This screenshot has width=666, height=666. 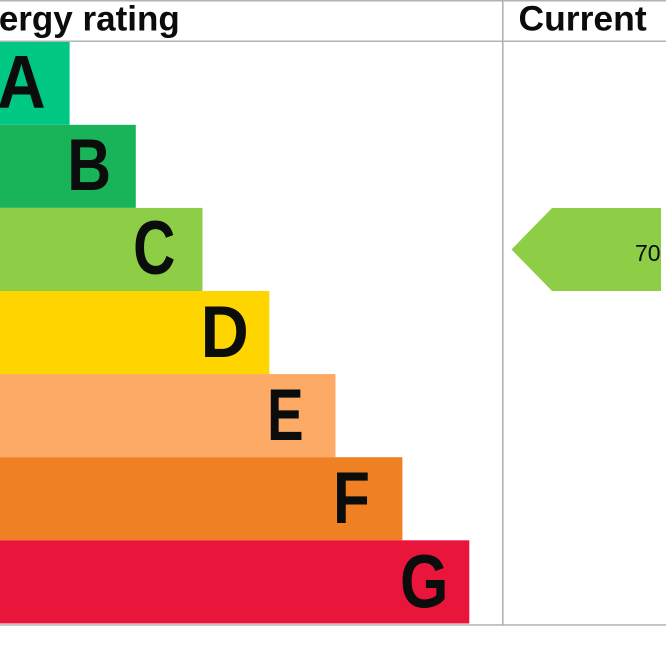 I want to click on svg-text: Current, so click(x=582, y=19).